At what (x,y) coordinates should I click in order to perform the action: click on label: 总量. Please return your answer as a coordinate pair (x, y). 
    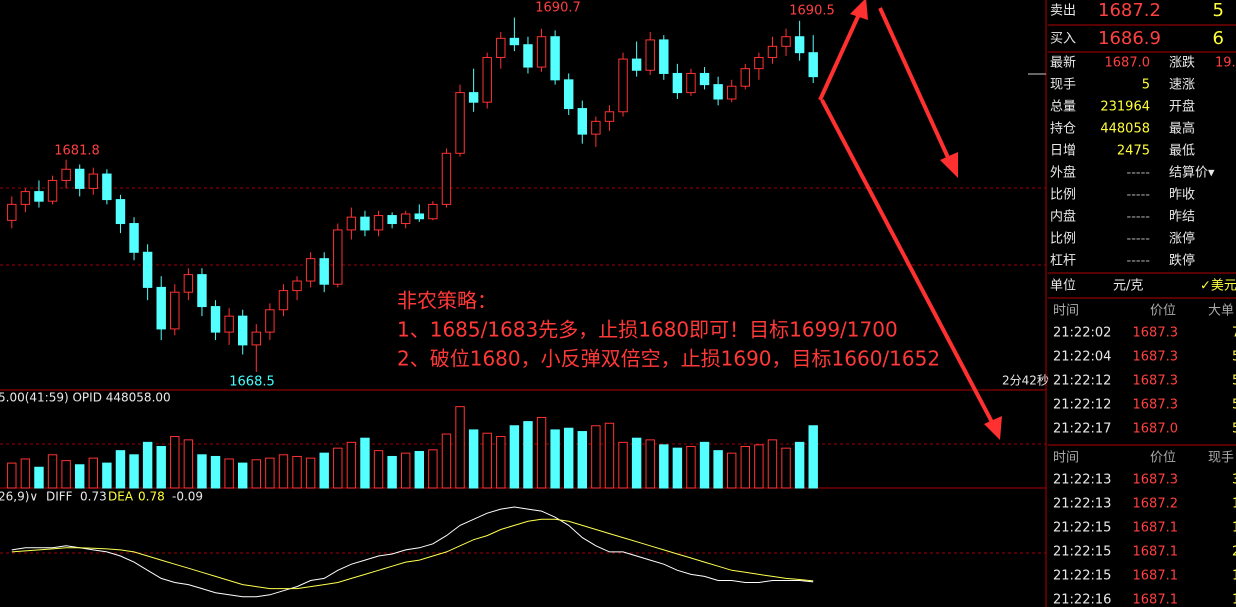
    Looking at the image, I should click on (1063, 107).